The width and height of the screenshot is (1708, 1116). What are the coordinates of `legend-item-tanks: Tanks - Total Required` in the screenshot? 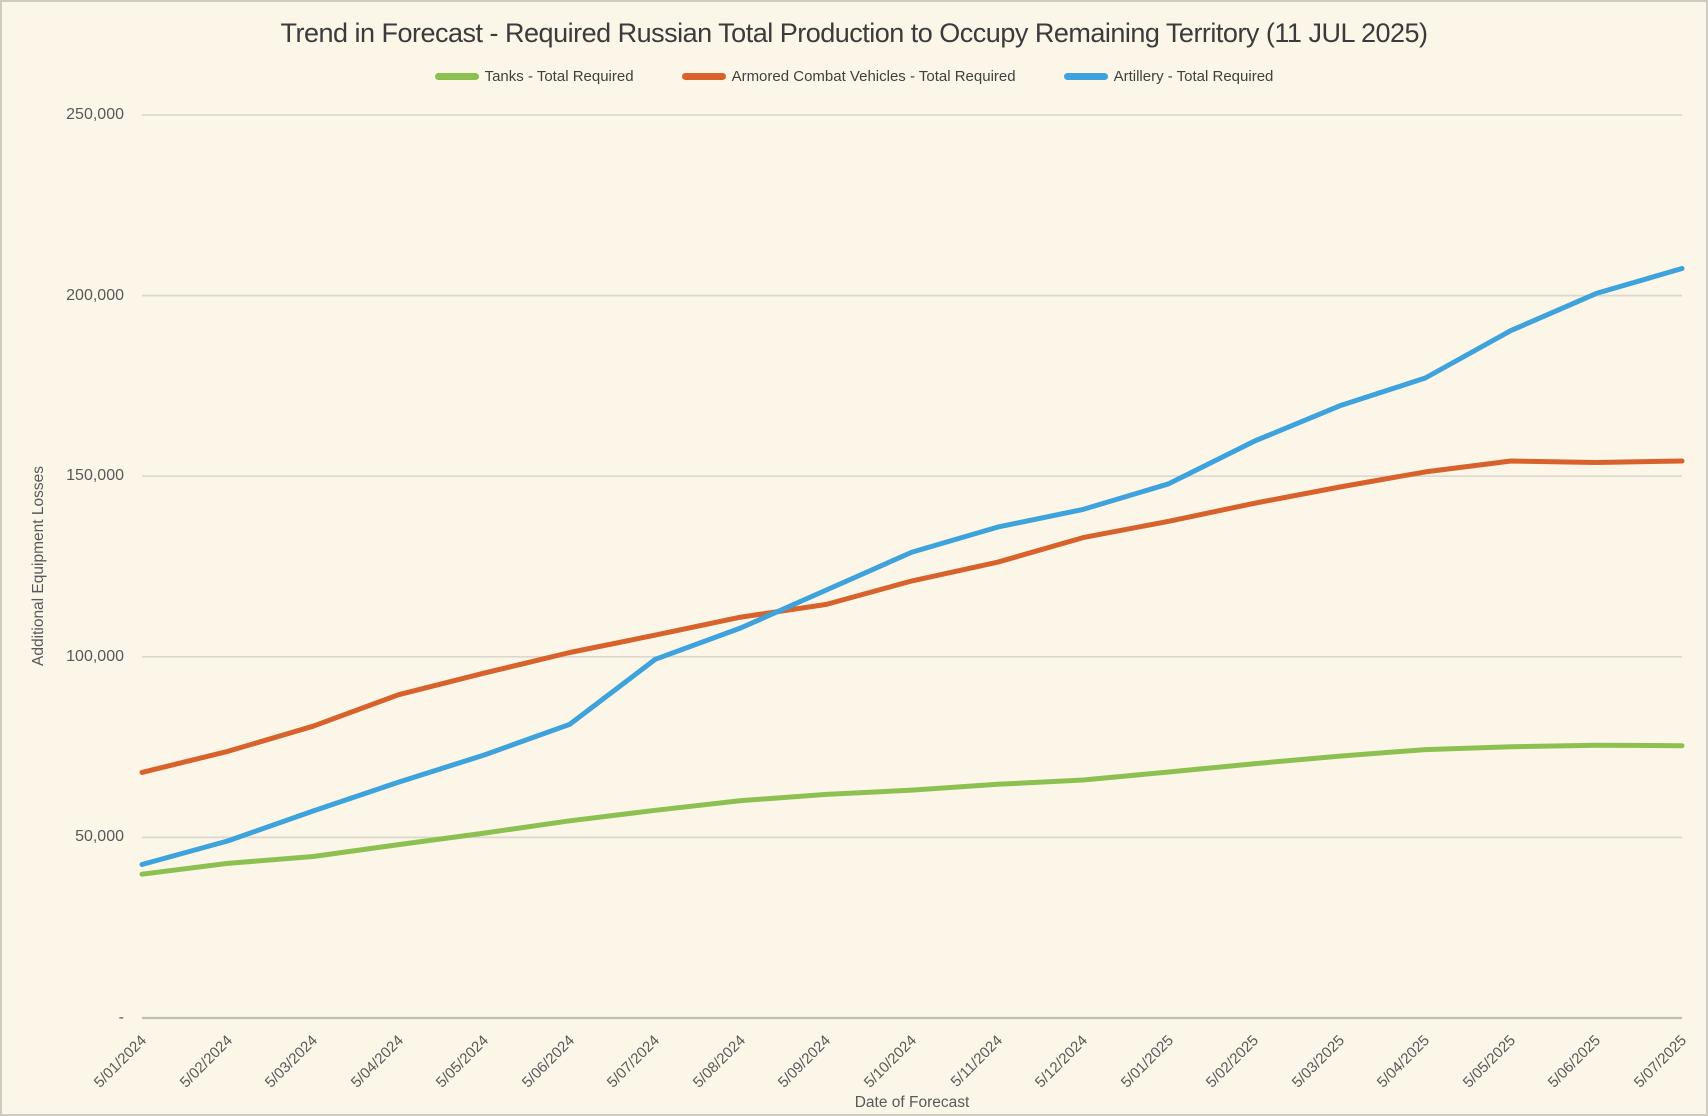 It's located at (534, 76).